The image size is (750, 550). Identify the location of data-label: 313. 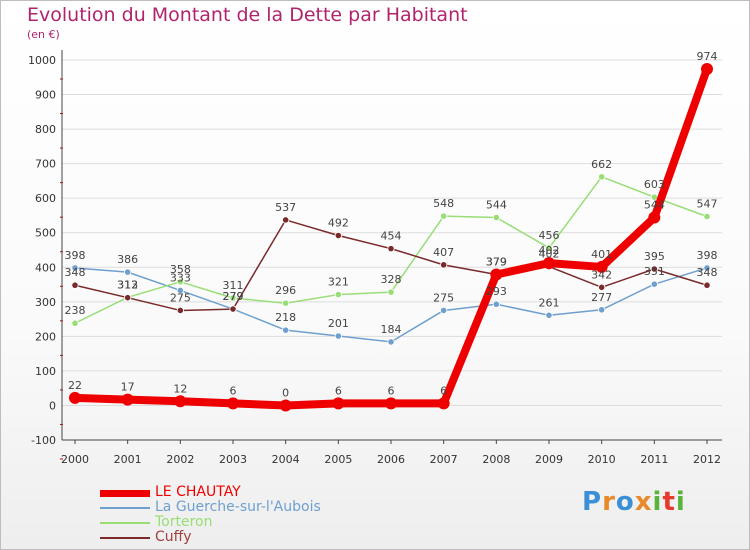
(127, 284).